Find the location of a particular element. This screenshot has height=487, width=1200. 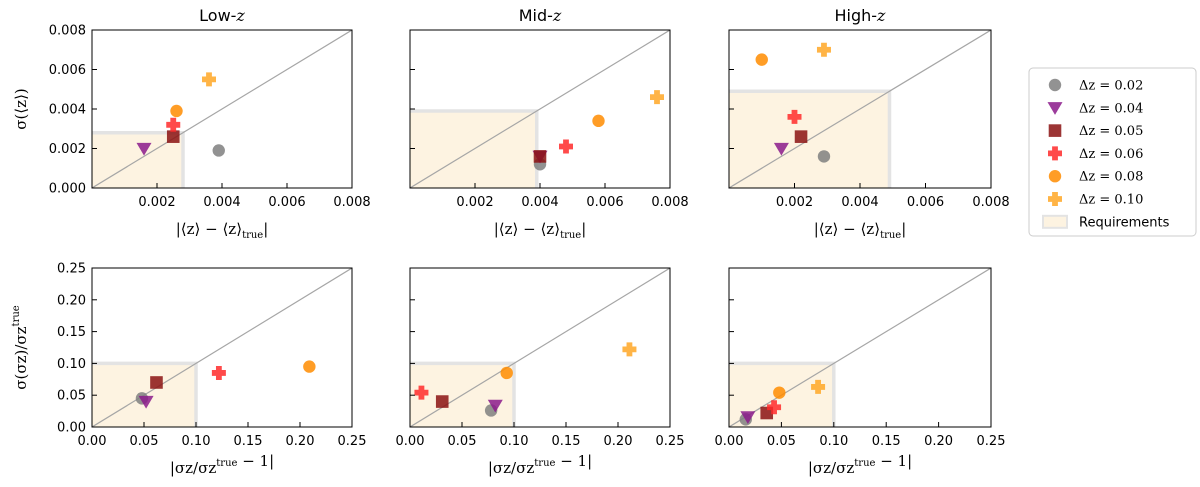

panel-mid-z: 0.002 0.004 0.006 0.008 Mid-z |⟨z⟩ − ⟨z⟩true| is located at coordinates (549, 123).